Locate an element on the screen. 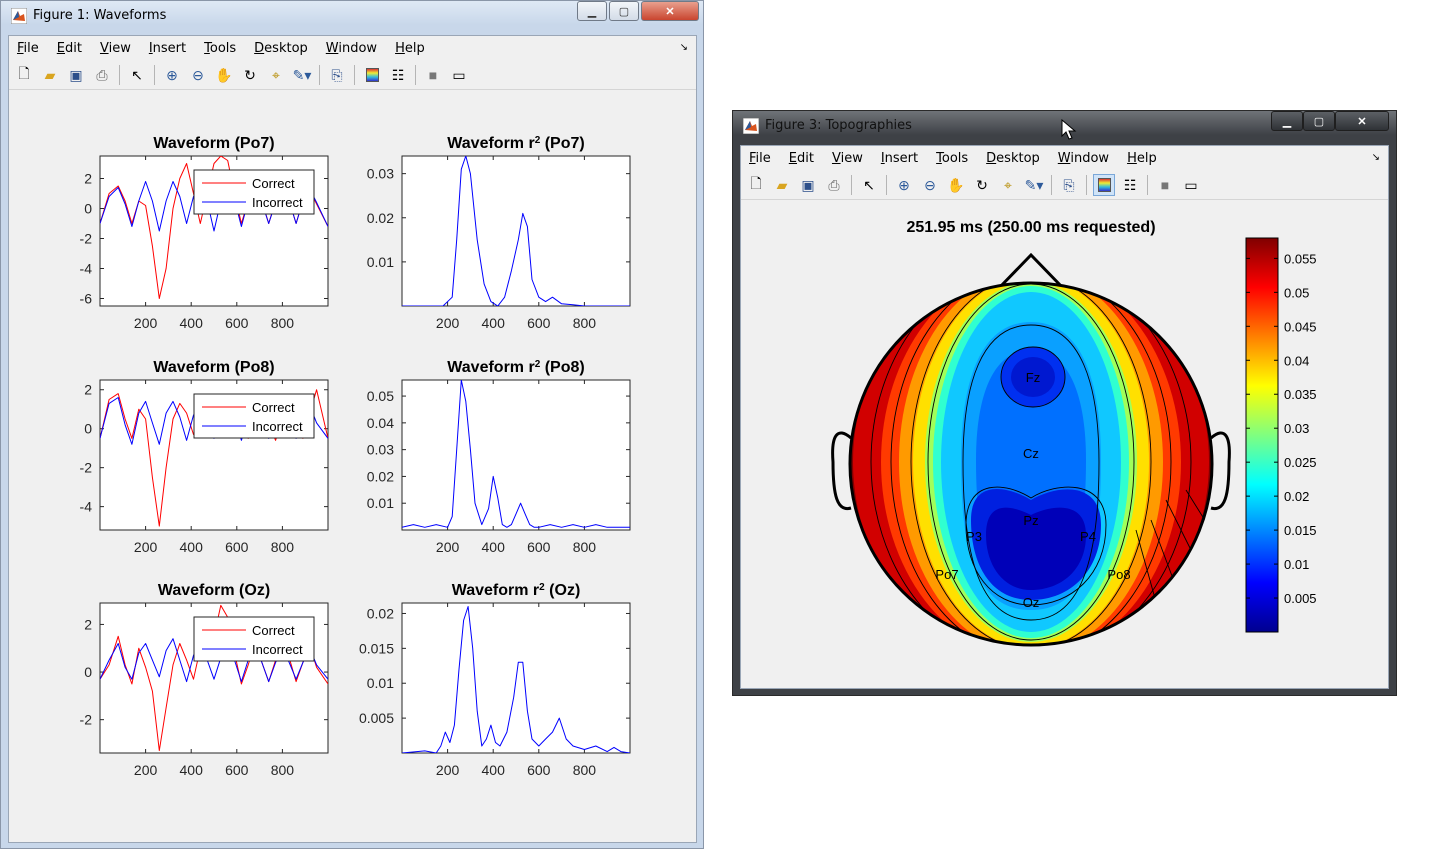 The image size is (1434, 849). colorbar-tick-label: 0.04 is located at coordinates (1296, 360).